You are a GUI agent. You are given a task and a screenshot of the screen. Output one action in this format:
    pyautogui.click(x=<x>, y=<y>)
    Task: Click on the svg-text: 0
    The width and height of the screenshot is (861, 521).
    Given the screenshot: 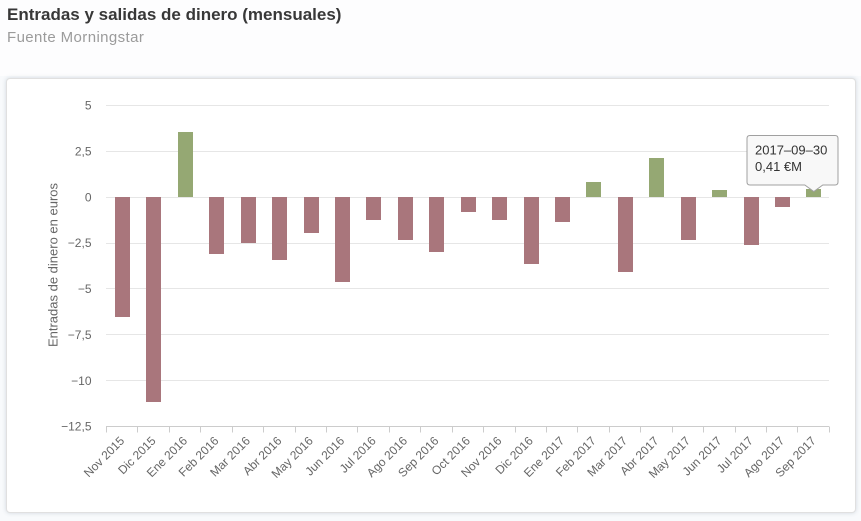 What is the action you would take?
    pyautogui.click(x=88, y=197)
    